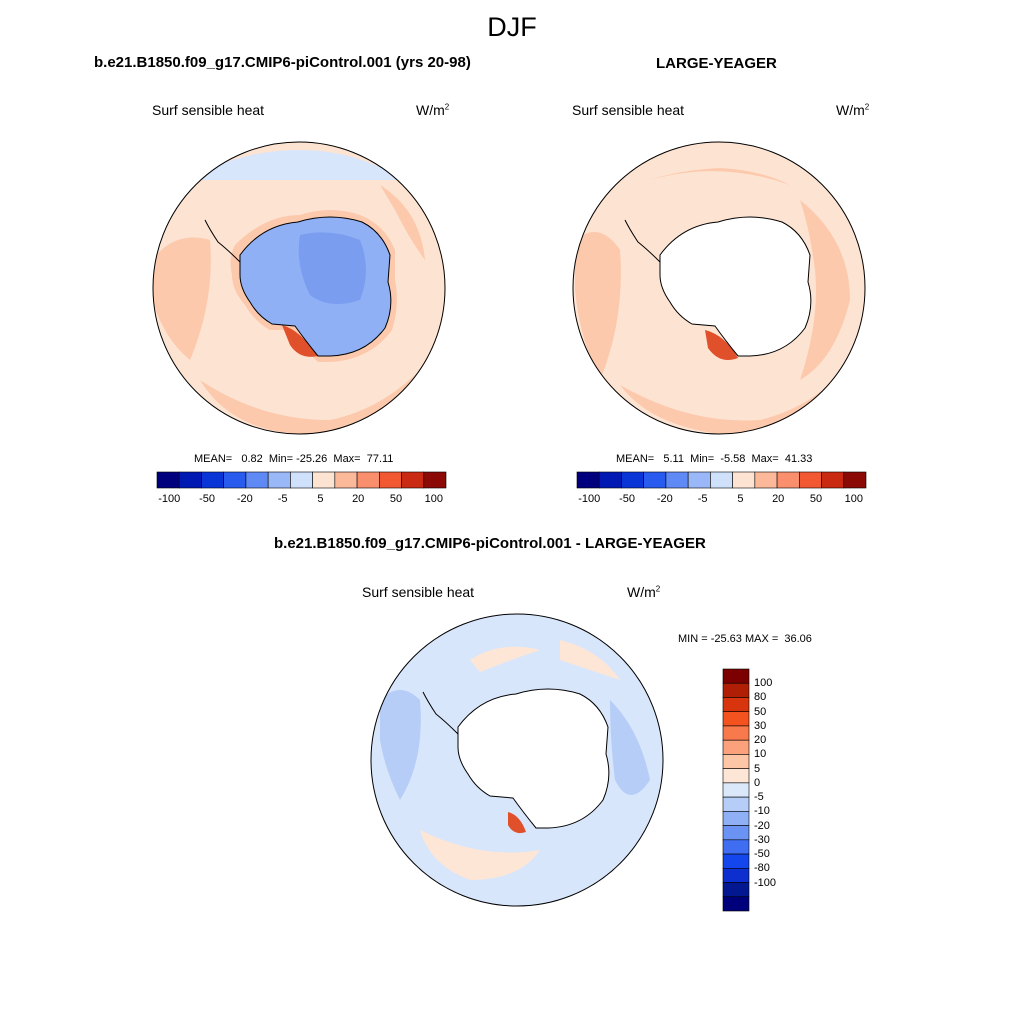 The width and height of the screenshot is (1024, 1024). I want to click on figure-title: DJF, so click(512, 27).